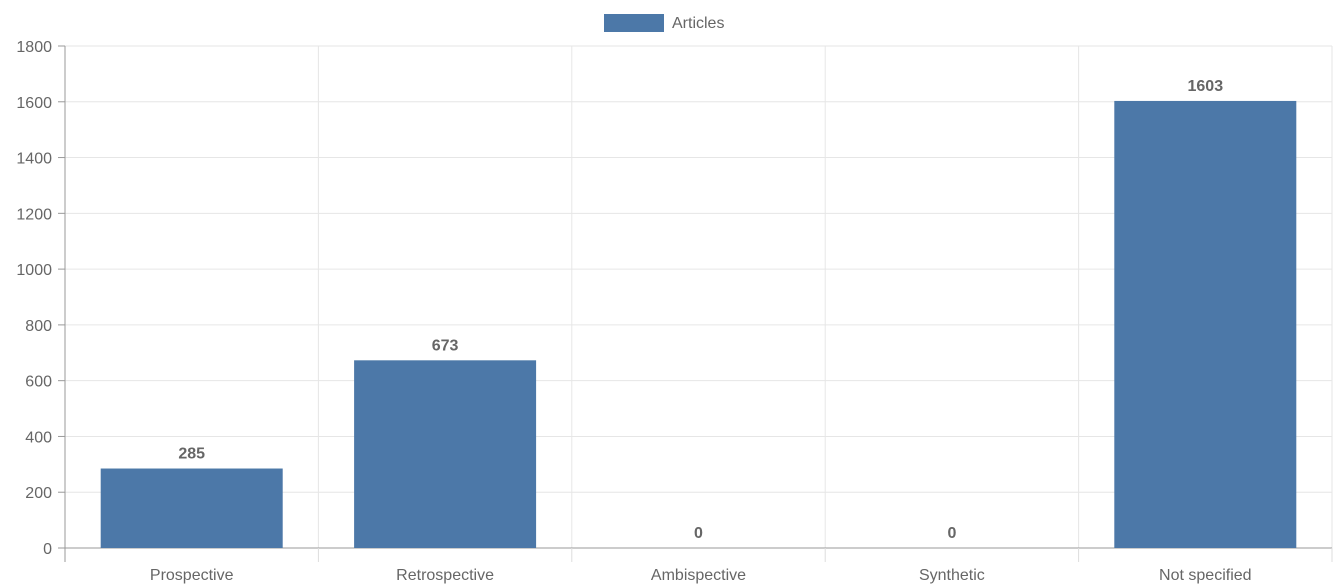  What do you see at coordinates (38, 437) in the screenshot?
I see `y-tick-label: 400` at bounding box center [38, 437].